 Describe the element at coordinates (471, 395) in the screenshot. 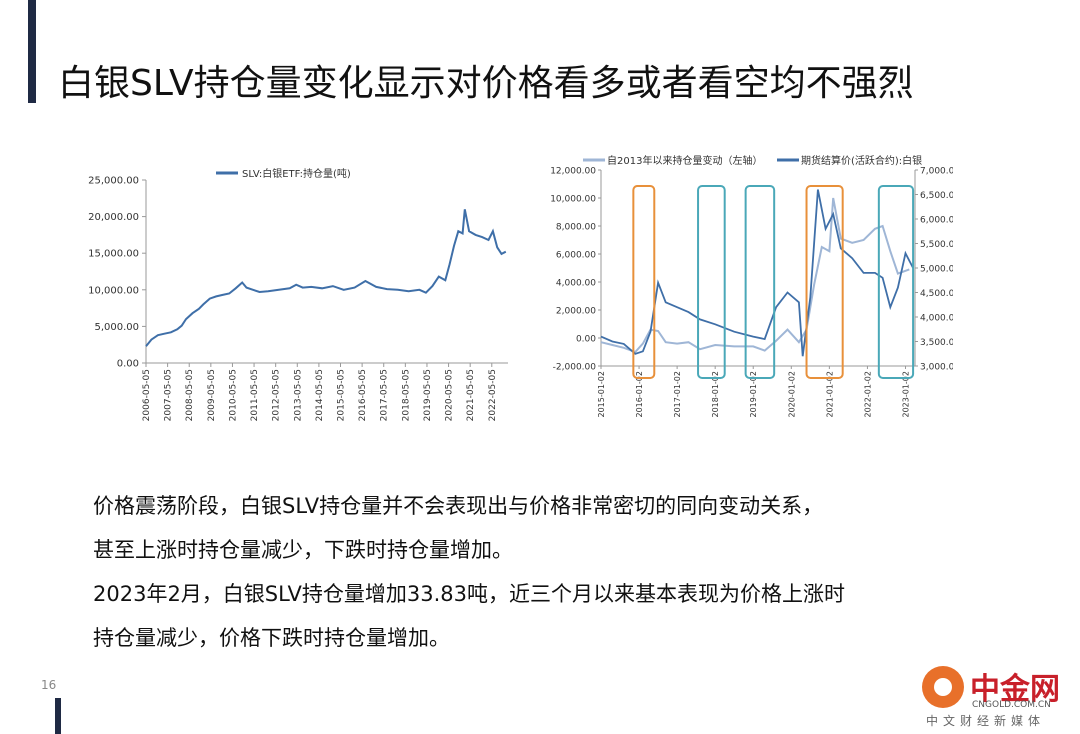

I see `chart1-x-tick-label: 2021-05-05` at that location.